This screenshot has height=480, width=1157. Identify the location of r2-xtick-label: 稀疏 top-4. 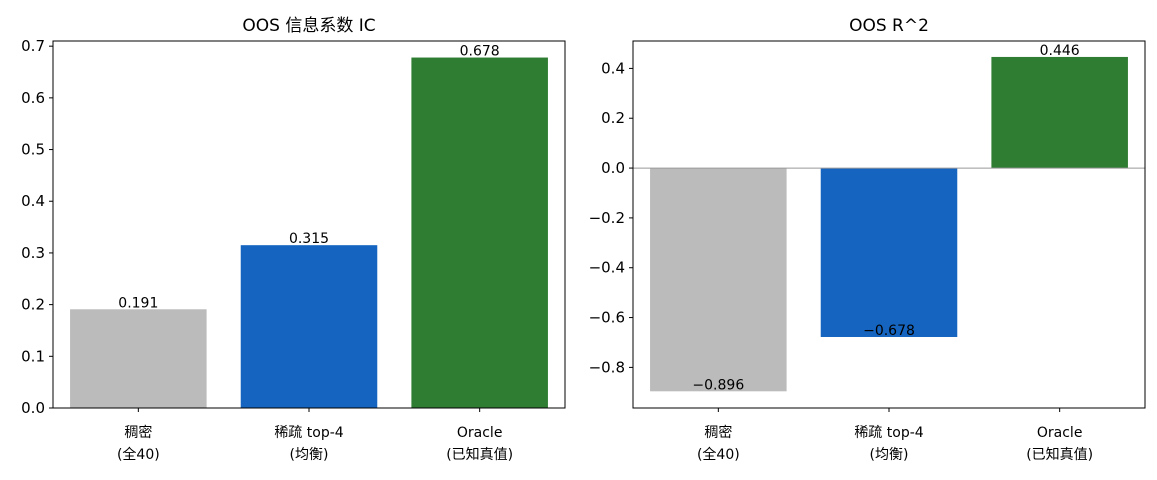
(888, 433).